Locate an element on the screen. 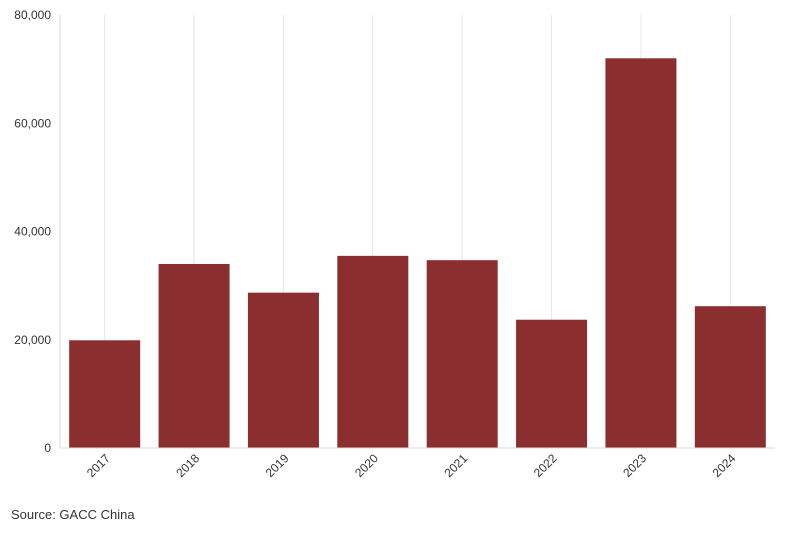  bar-2020 is located at coordinates (373, 351).